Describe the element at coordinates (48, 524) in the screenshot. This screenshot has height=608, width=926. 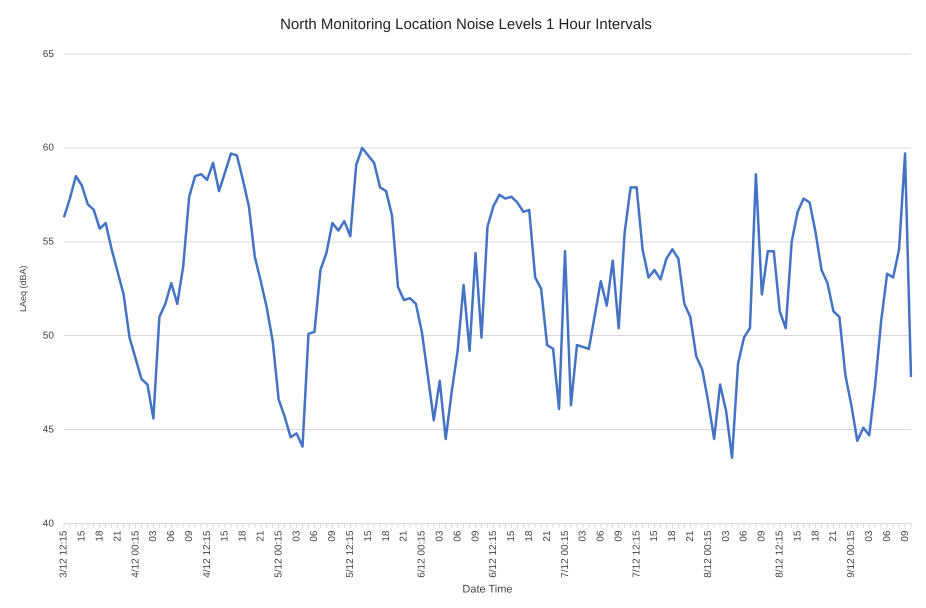
I see `y-tick-label: 40` at that location.